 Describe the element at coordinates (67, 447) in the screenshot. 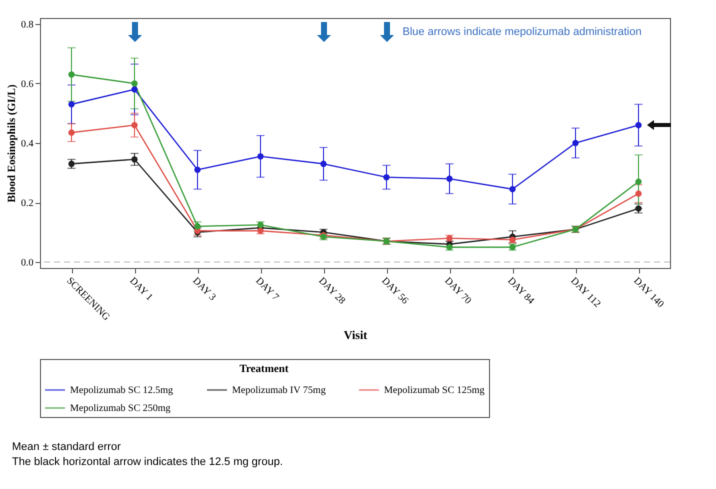

I see `text: Mean ± standard error` at that location.